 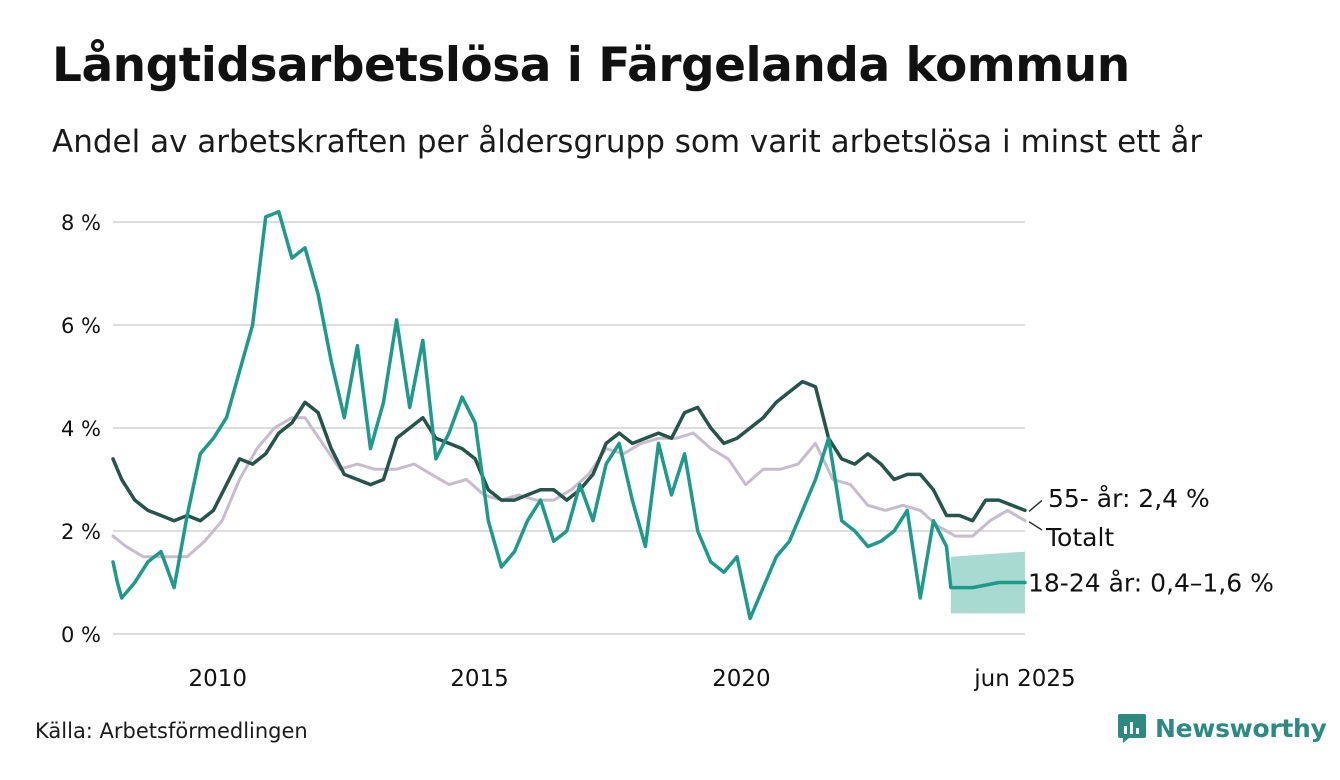 What do you see at coordinates (81, 326) in the screenshot?
I see `y-tick-label: 6 %` at bounding box center [81, 326].